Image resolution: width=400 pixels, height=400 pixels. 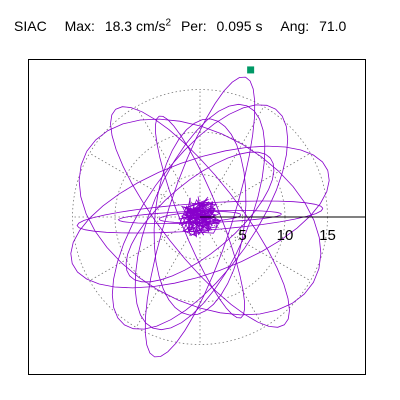 What do you see at coordinates (30, 26) in the screenshot?
I see `station-code: SIAC` at bounding box center [30, 26].